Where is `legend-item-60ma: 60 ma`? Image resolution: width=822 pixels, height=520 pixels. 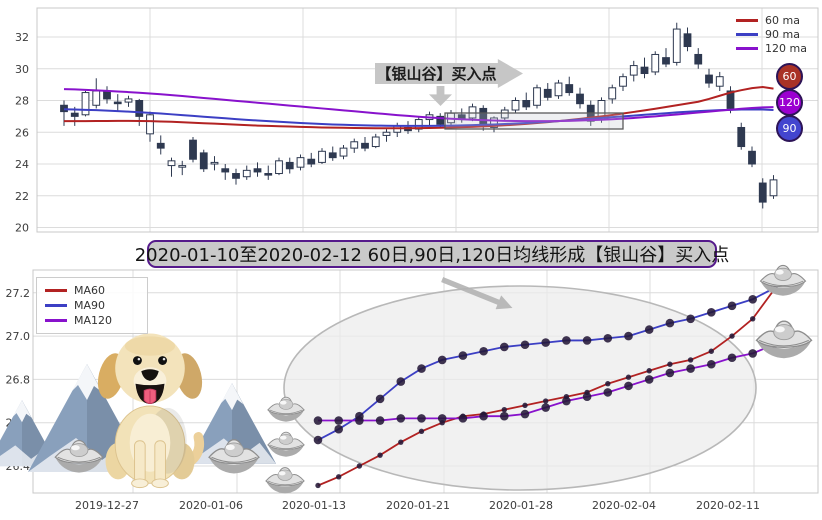 legend-item-60ma: 60 ma is located at coordinates (778, 20).